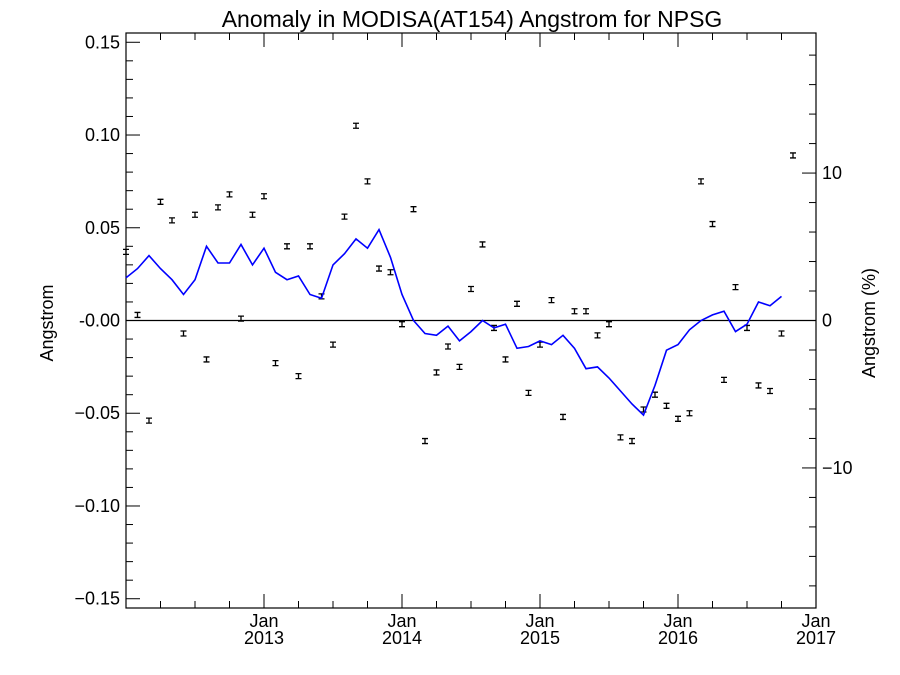  I want to click on y-tick-label: −0.05, so click(97, 413).